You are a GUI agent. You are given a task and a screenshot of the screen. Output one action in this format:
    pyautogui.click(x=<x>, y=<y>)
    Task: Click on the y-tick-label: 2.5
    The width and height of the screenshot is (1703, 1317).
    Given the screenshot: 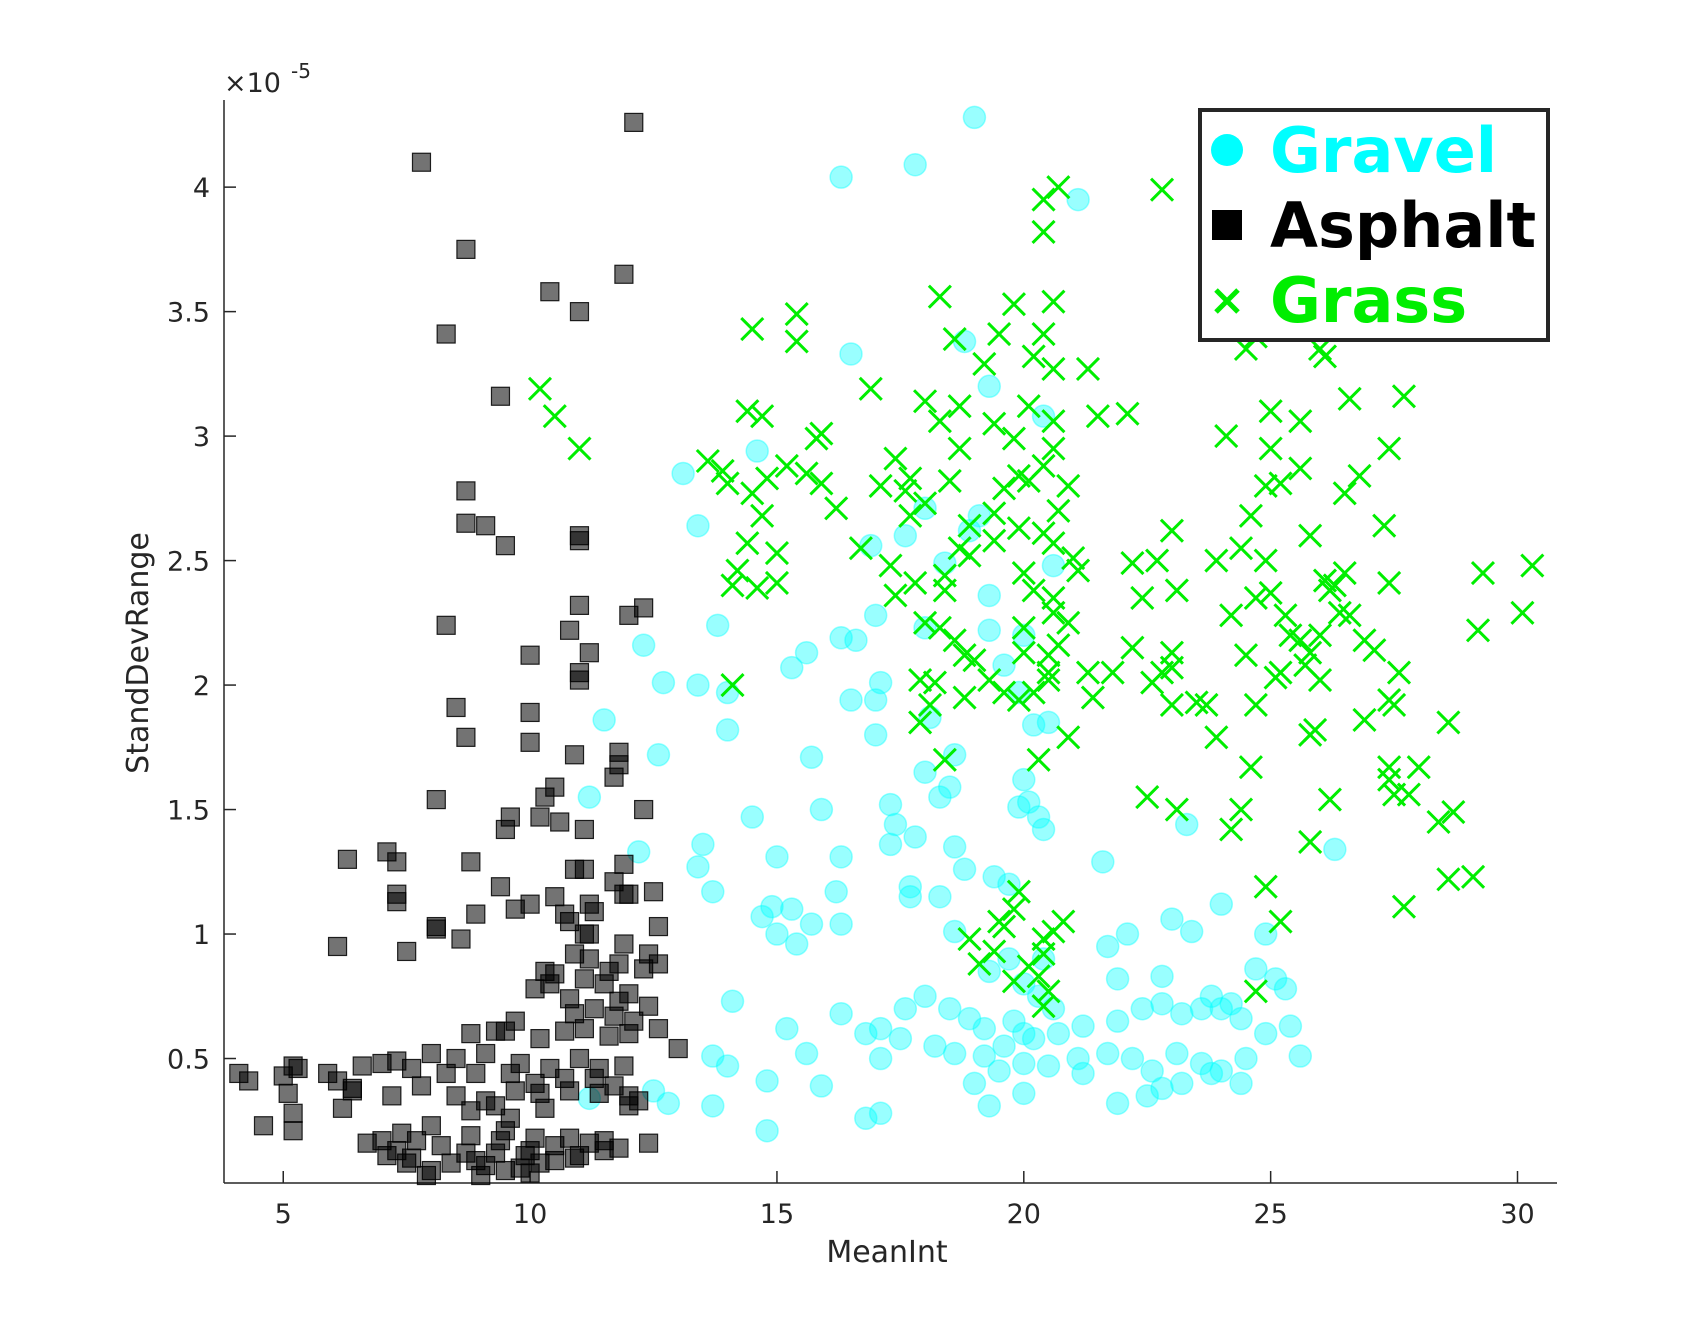 What is the action you would take?
    pyautogui.click(x=188, y=562)
    